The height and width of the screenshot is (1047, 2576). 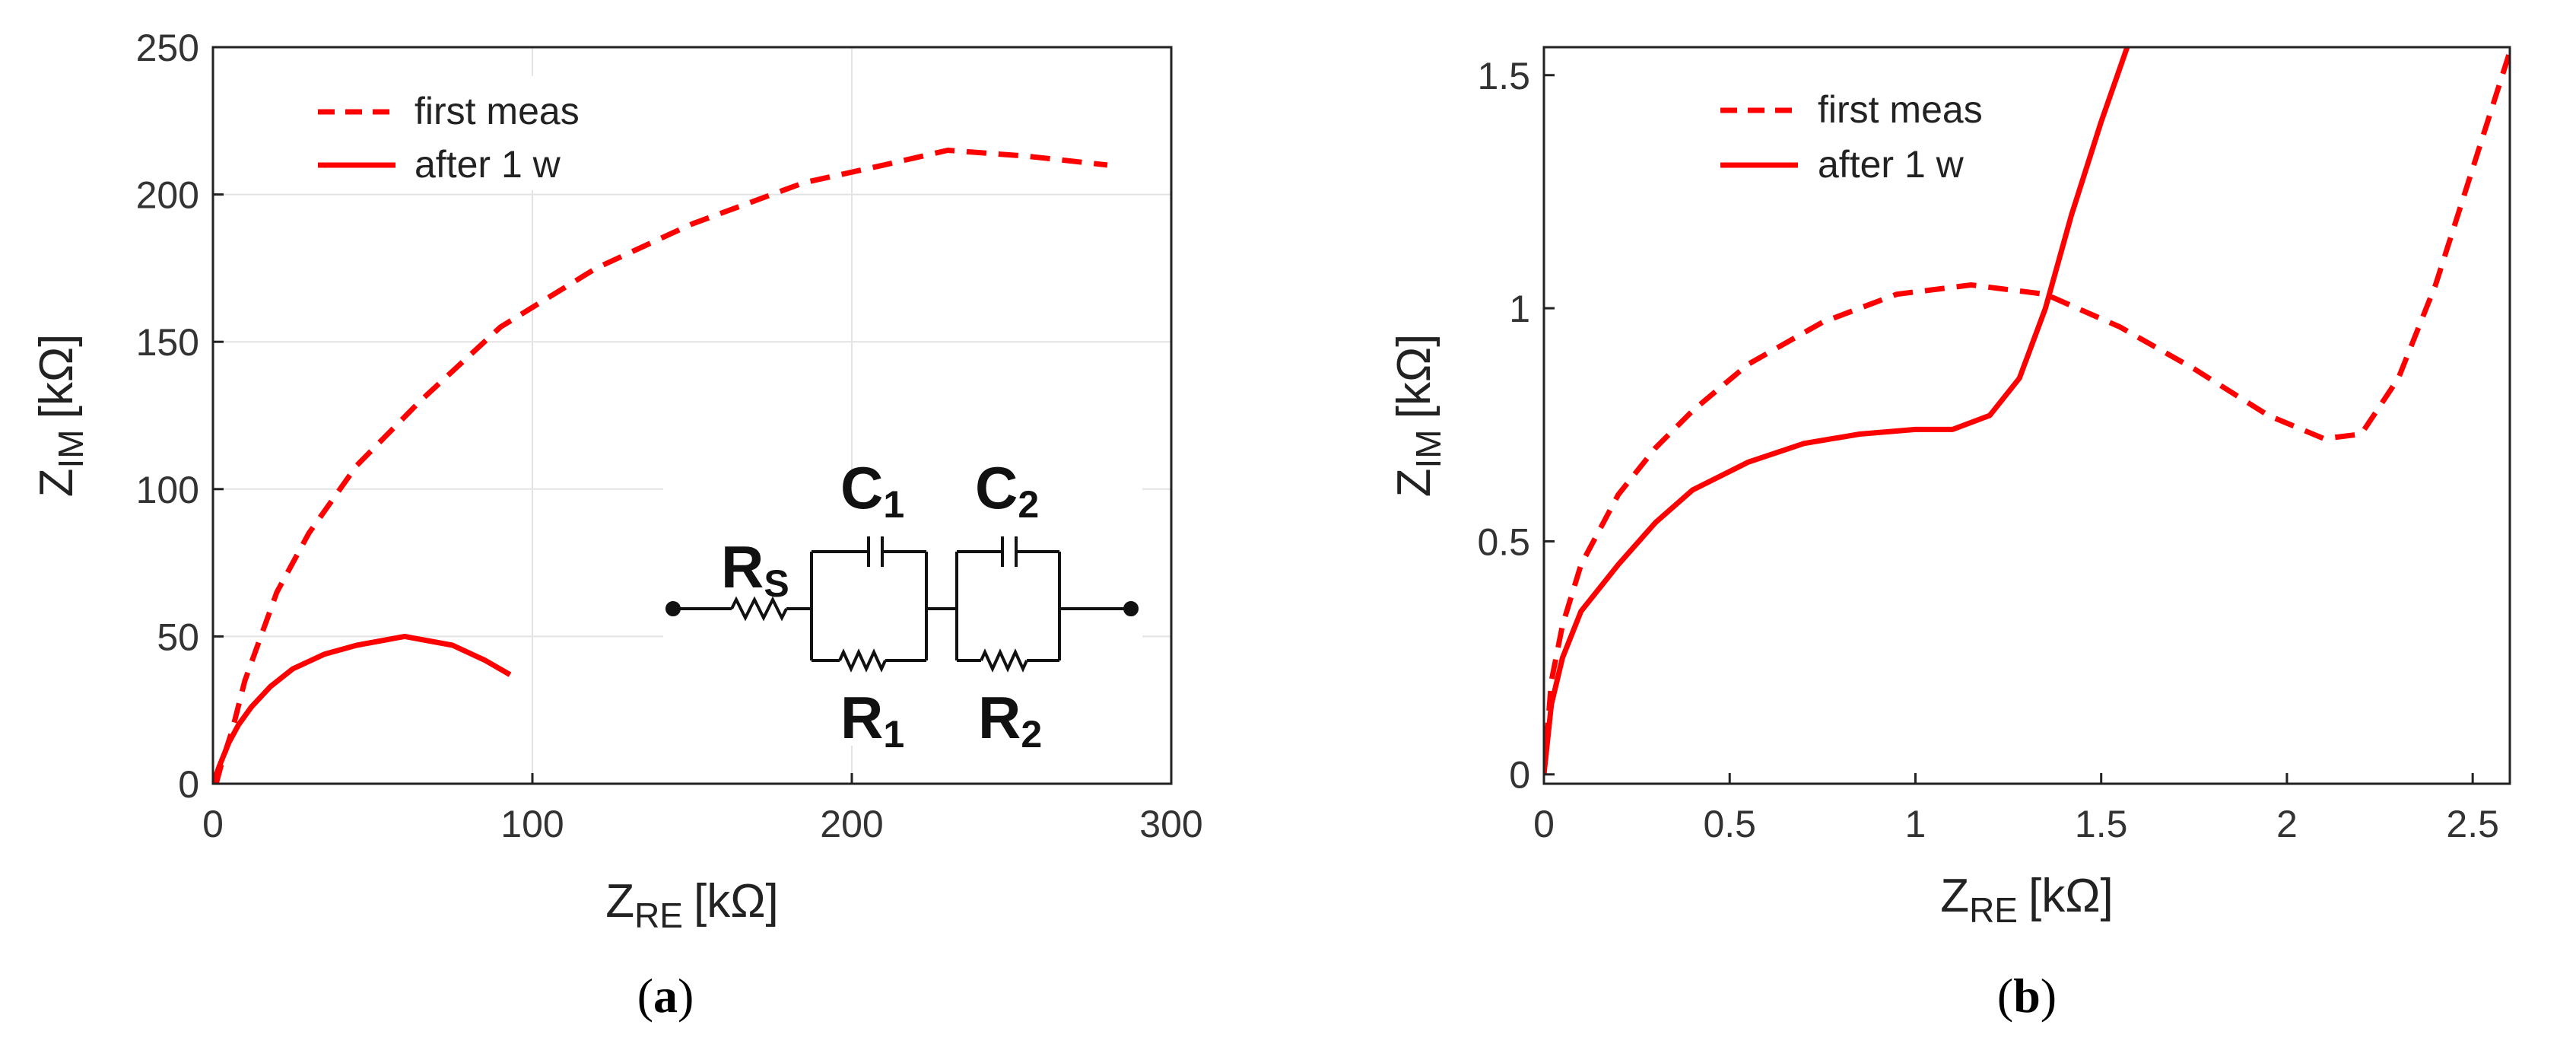 What do you see at coordinates (1851, 137) in the screenshot?
I see `panel-b-legend: first meas after 1 w` at bounding box center [1851, 137].